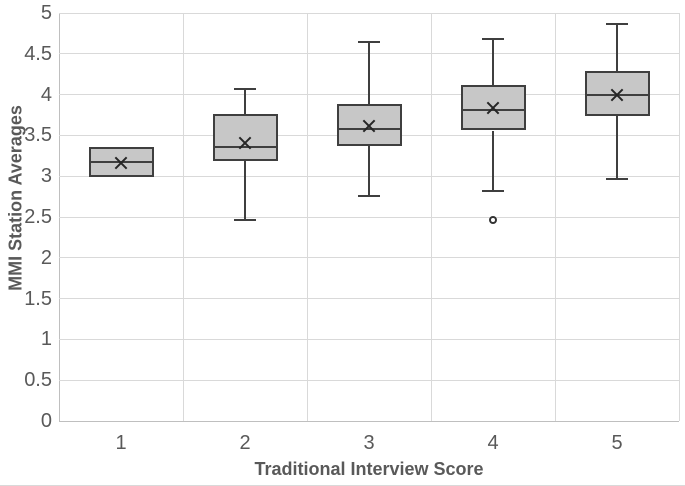  I want to click on x-tick-label: 5, so click(617, 443).